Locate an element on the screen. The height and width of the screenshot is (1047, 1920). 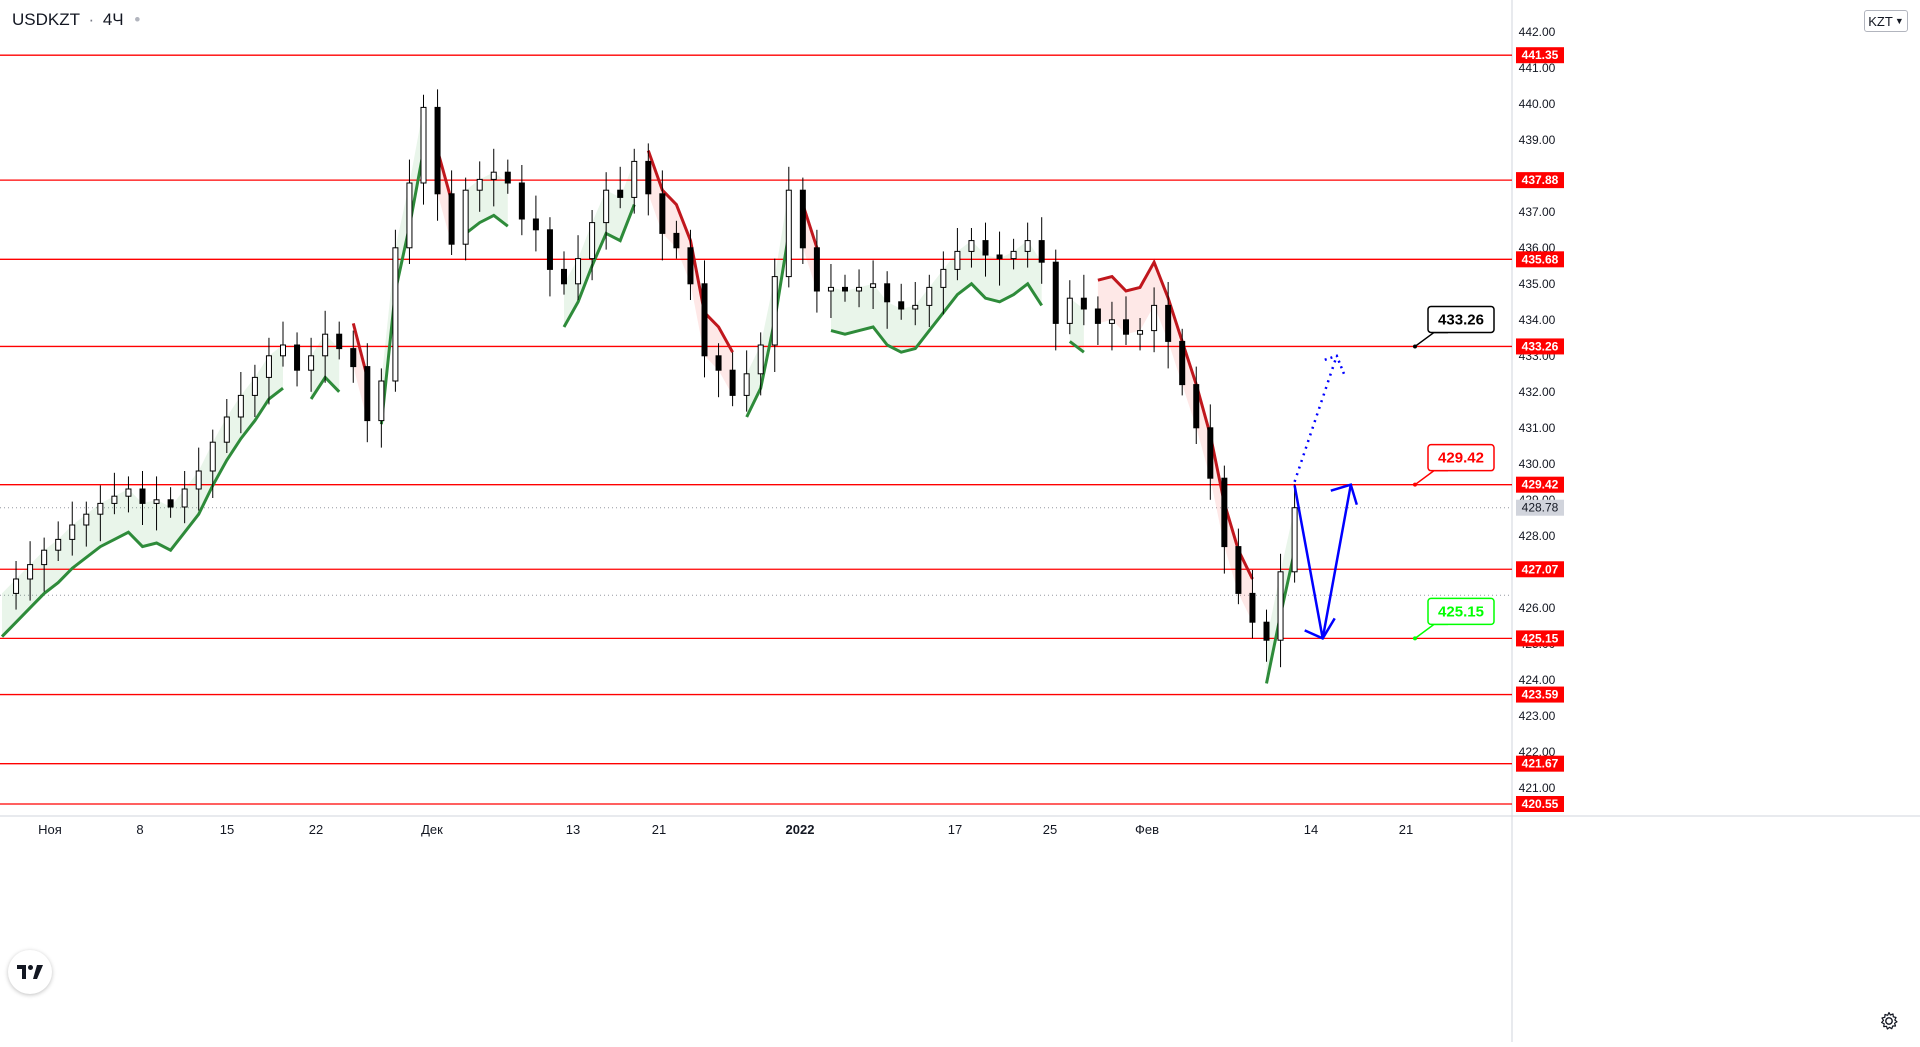
level-axis-label: 441.35 is located at coordinates (1540, 55).